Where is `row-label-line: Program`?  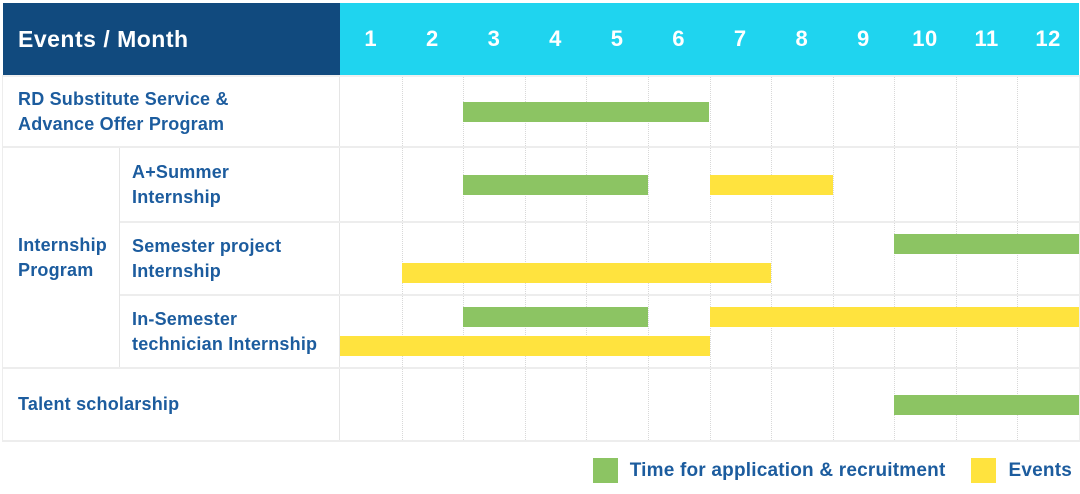
row-label-line: Program is located at coordinates (56, 269).